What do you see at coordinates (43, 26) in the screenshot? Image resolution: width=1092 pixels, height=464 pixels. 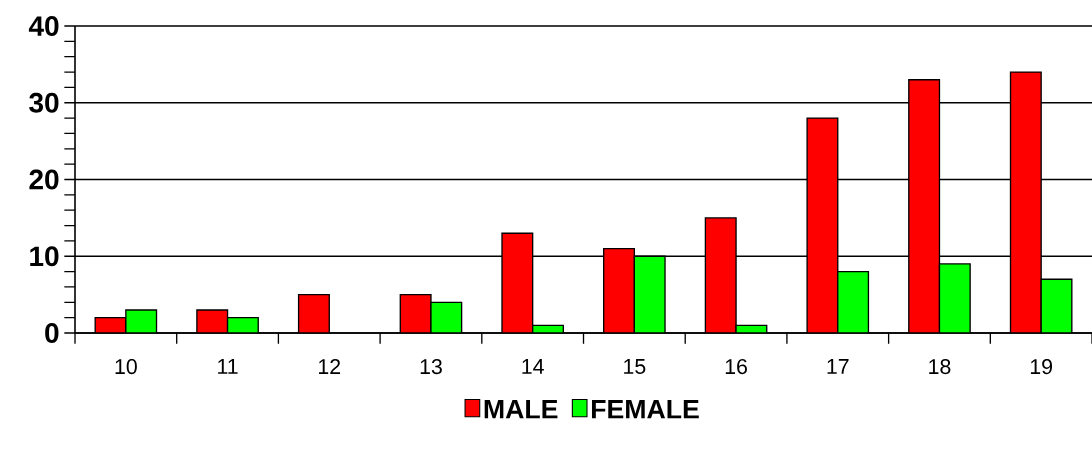 I see `y-tick-label: 40` at bounding box center [43, 26].